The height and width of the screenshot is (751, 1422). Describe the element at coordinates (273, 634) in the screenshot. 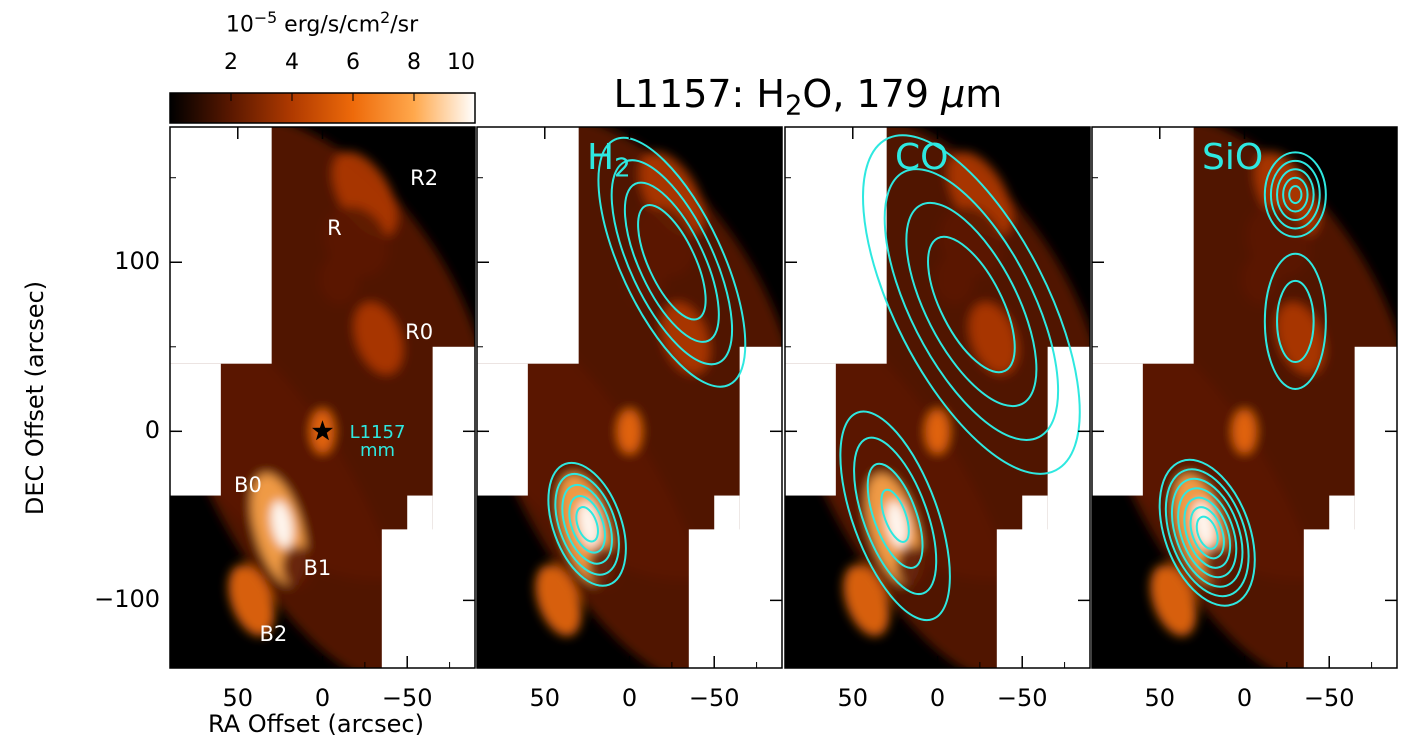

I see `knot-label-b2: B2` at that location.